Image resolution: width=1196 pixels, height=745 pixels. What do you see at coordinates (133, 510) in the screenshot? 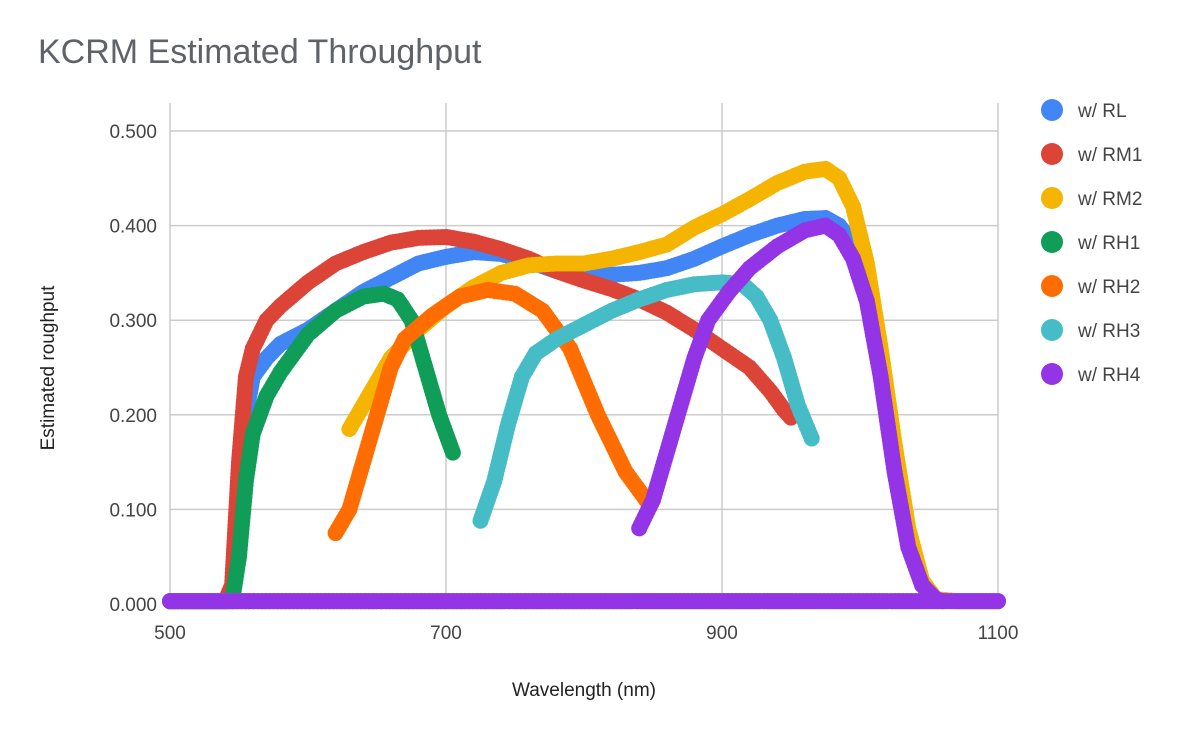
I see `y-tick-label: 0.100` at bounding box center [133, 510].